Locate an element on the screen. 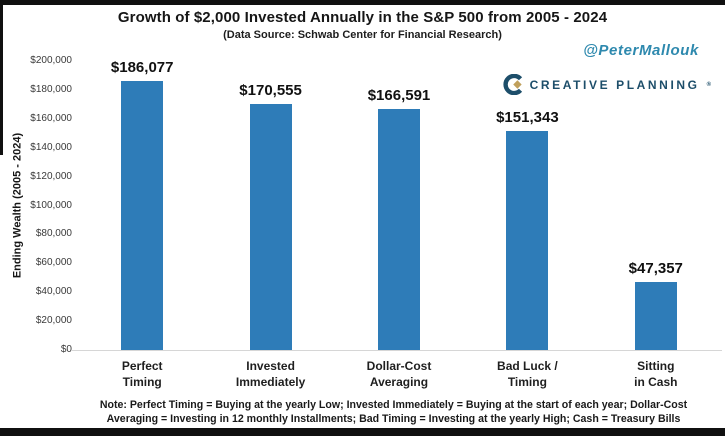 Image resolution: width=725 pixels, height=436 pixels. x-category-label: Perfect Timing is located at coordinates (142, 374).